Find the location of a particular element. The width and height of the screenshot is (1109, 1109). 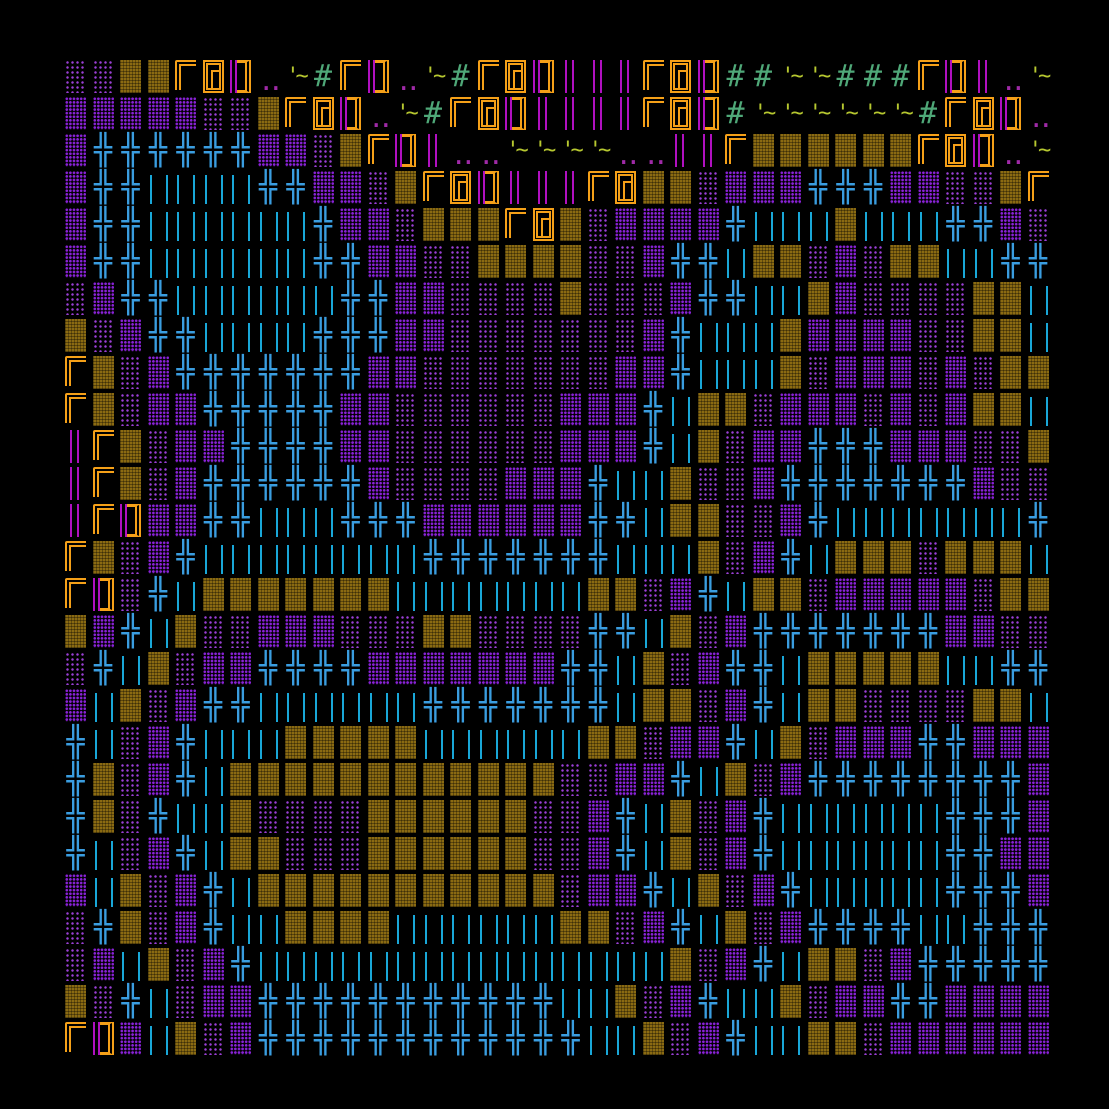

magenta-bars-icon is located at coordinates (597, 113).